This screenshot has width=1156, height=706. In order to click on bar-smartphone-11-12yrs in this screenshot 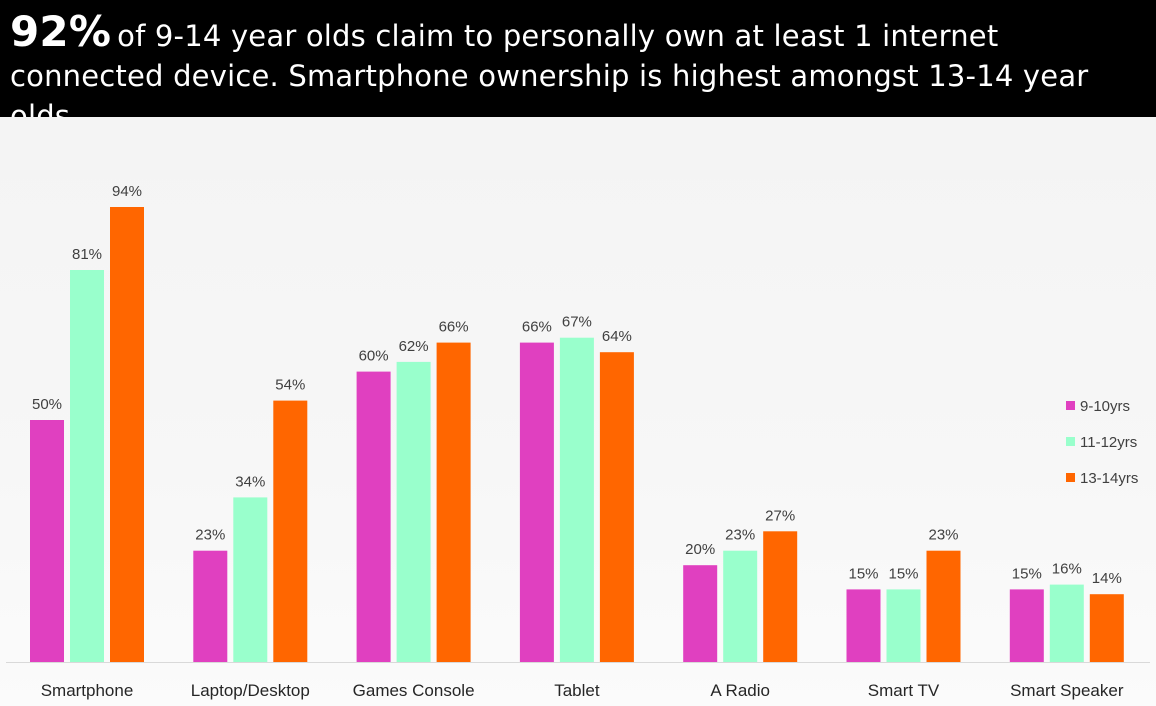, I will do `click(87, 466)`.